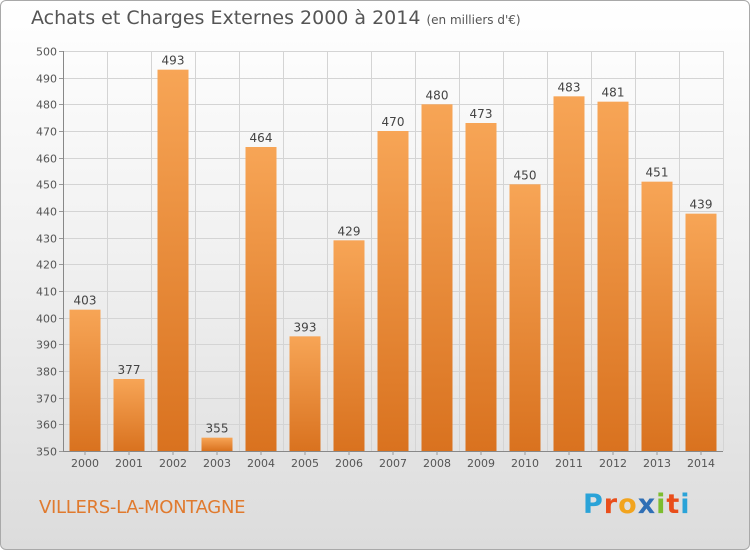  Describe the element at coordinates (701, 205) in the screenshot. I see `value-label-2014: 439` at that location.